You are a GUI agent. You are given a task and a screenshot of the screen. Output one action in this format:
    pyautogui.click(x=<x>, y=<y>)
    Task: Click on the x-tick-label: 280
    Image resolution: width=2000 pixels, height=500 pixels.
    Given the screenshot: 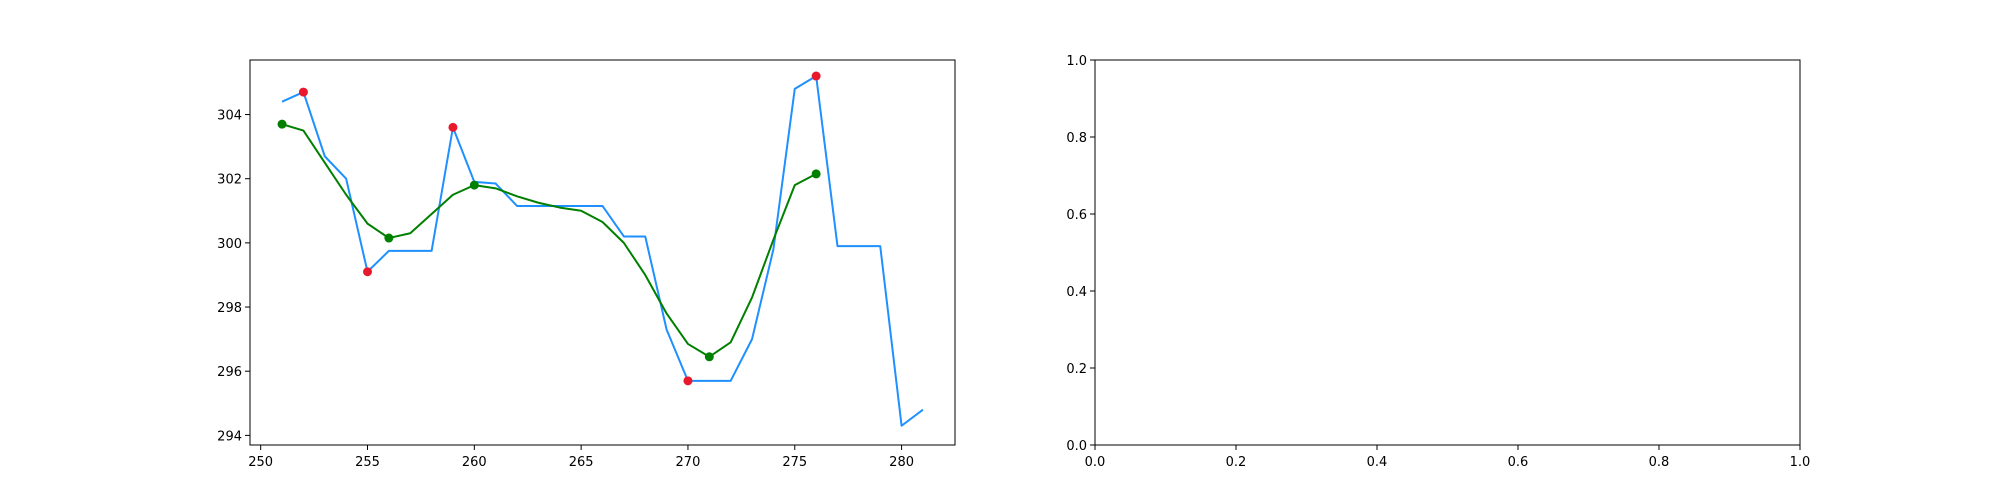 What is the action you would take?
    pyautogui.click(x=901, y=462)
    